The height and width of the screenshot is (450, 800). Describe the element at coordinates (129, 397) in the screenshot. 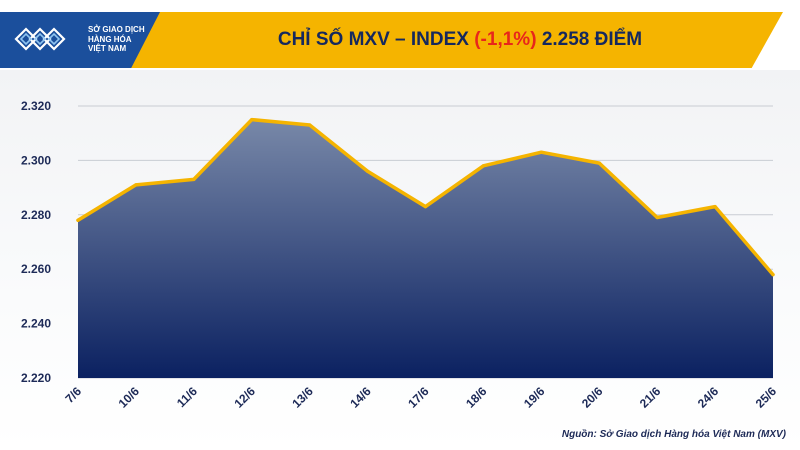

I see `x-tick-label: 10/6` at that location.